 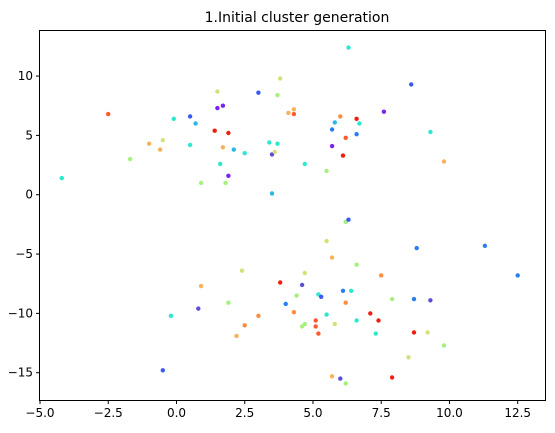 I want to click on x-tick-label-0: −5.0, so click(x=39, y=413).